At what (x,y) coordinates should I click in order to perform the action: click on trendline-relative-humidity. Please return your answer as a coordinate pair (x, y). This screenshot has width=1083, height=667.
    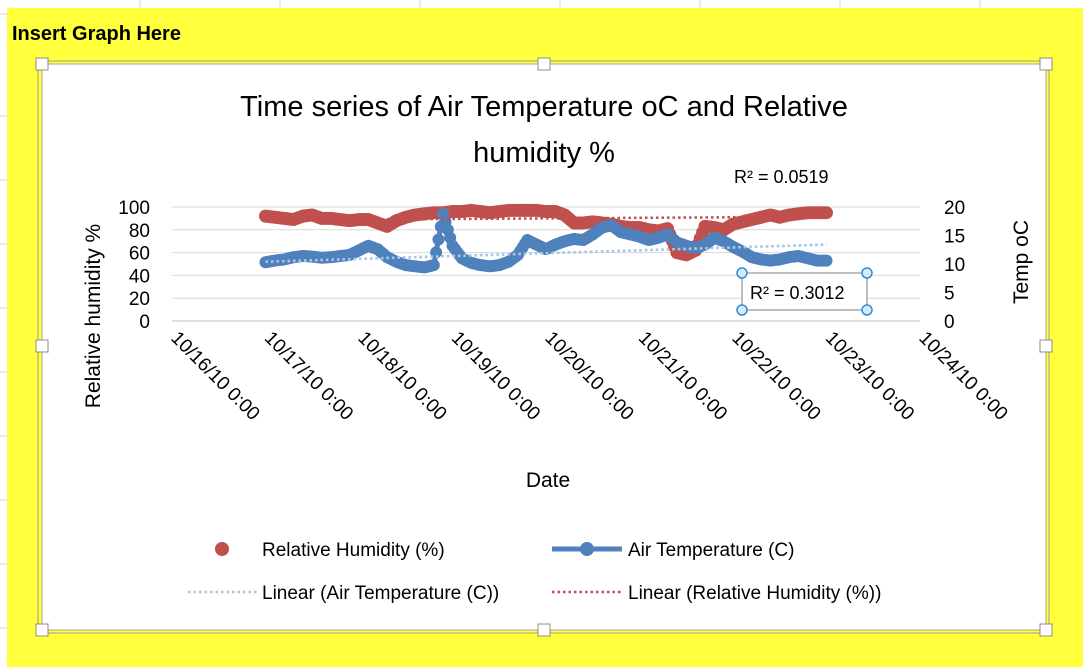
    Looking at the image, I should click on (546, 218).